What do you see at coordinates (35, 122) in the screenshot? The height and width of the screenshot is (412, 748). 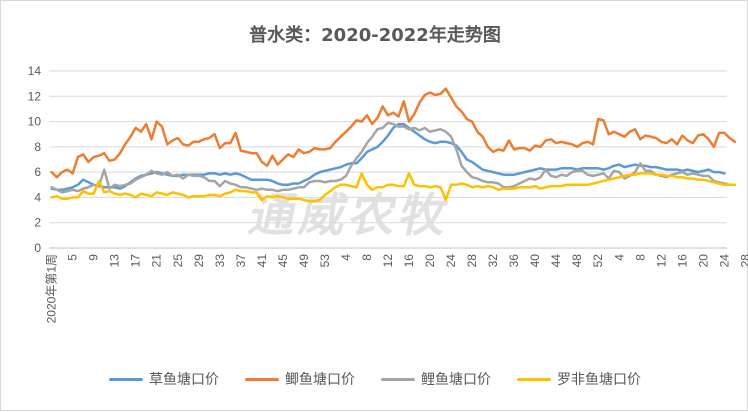 I see `y-tick-label: 10` at bounding box center [35, 122].